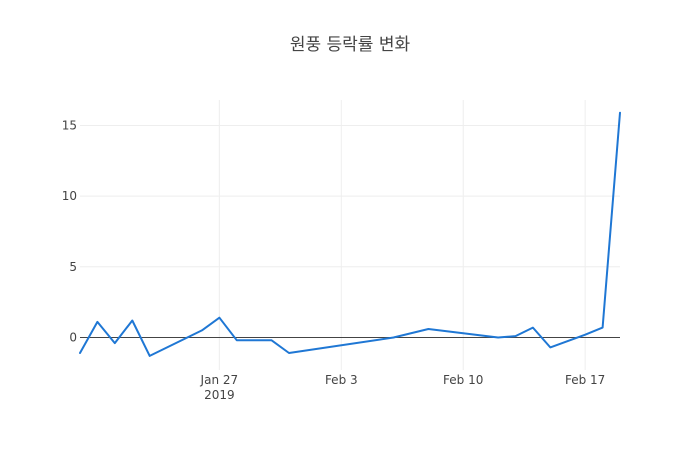  What do you see at coordinates (219, 395) in the screenshot?
I see `x-tick-sublabel: 2019` at bounding box center [219, 395].